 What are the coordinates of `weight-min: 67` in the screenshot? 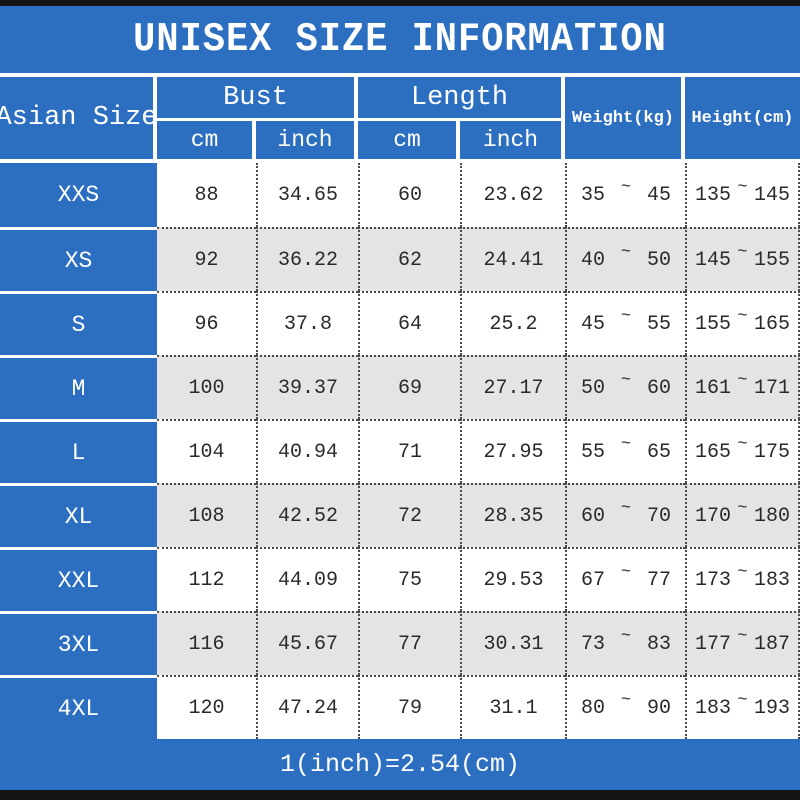 It's located at (593, 580).